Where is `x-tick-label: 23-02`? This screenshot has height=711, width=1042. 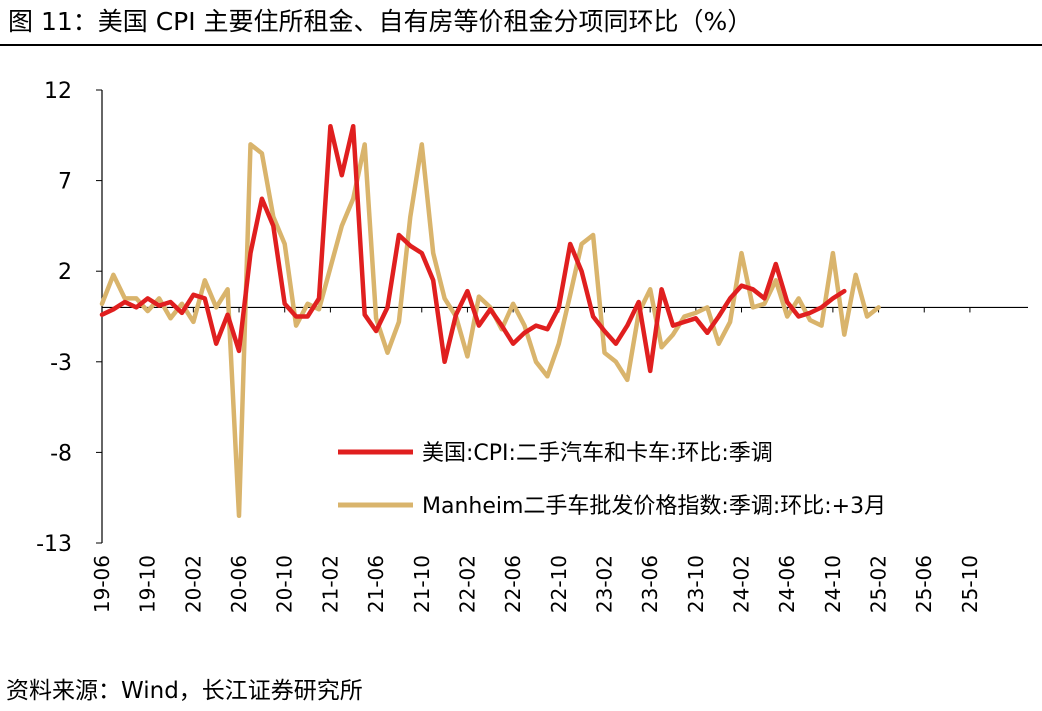
x-tick-label: 23-02 is located at coordinates (604, 584).